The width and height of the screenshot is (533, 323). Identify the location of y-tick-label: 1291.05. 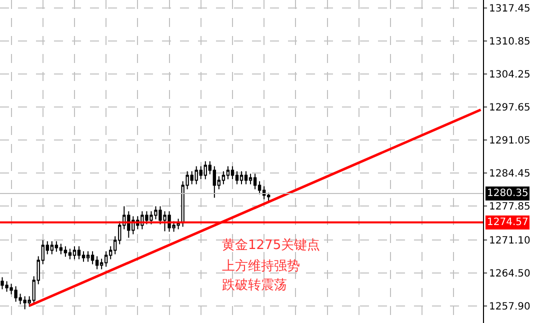
(509, 141).